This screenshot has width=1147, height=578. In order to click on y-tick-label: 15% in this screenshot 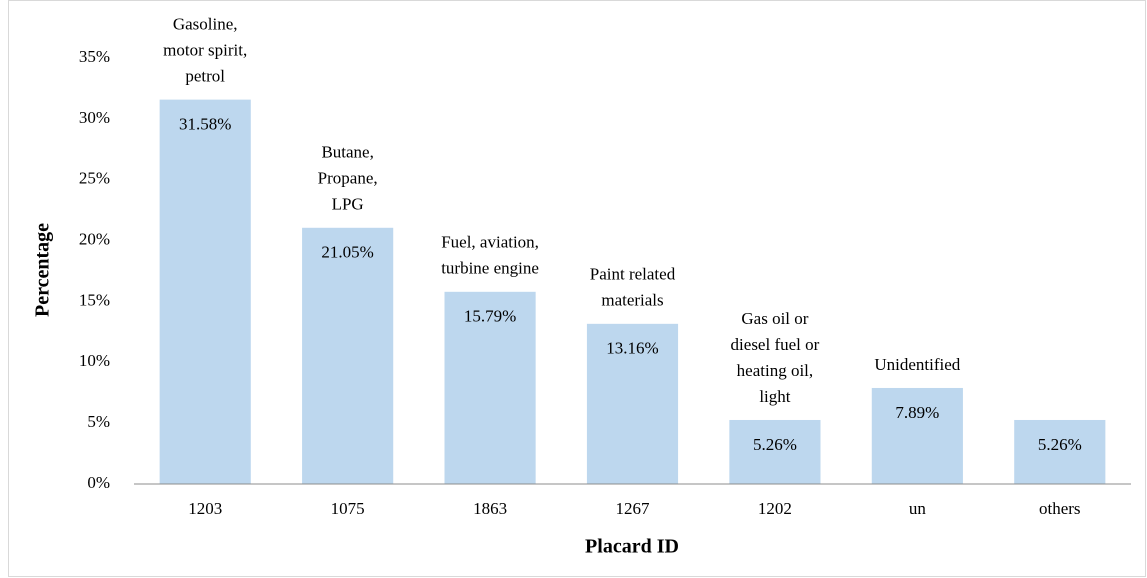, I will do `click(94, 299)`.